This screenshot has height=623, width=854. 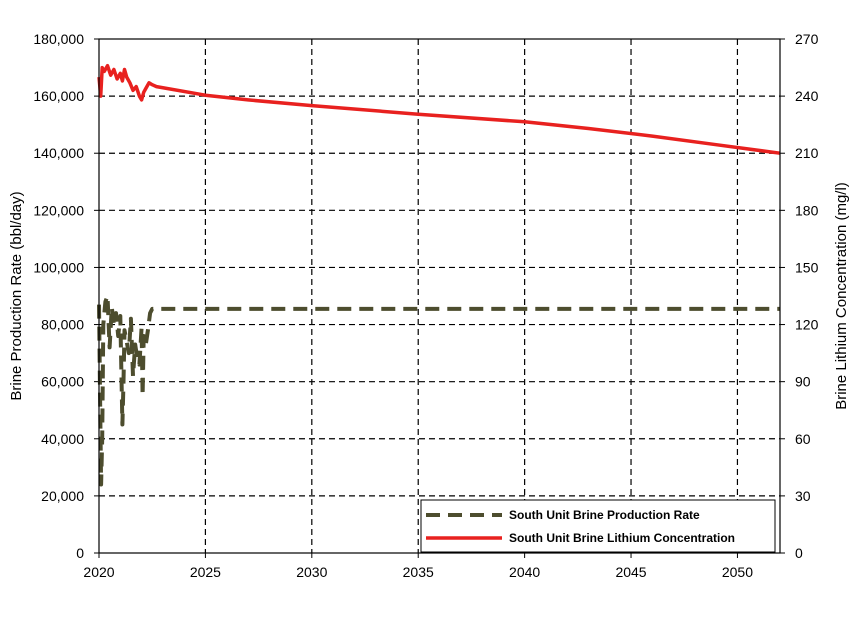 I want to click on y2-tick-label: 90, so click(x=803, y=382).